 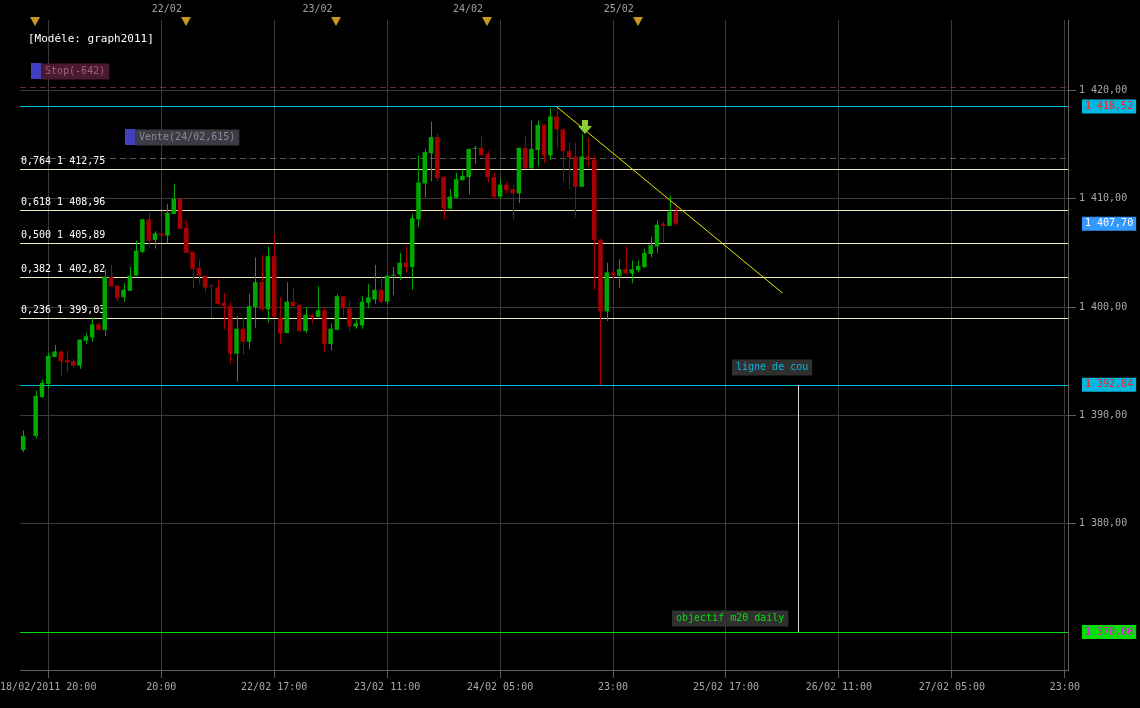 I want to click on ref-line-label: 0,382 1 402,82, so click(x=63, y=269).